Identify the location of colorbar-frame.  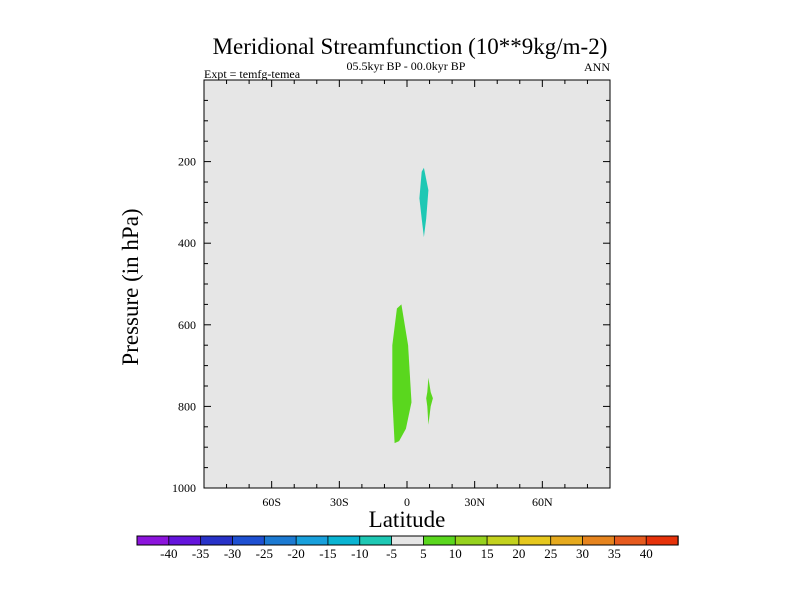
(407, 540).